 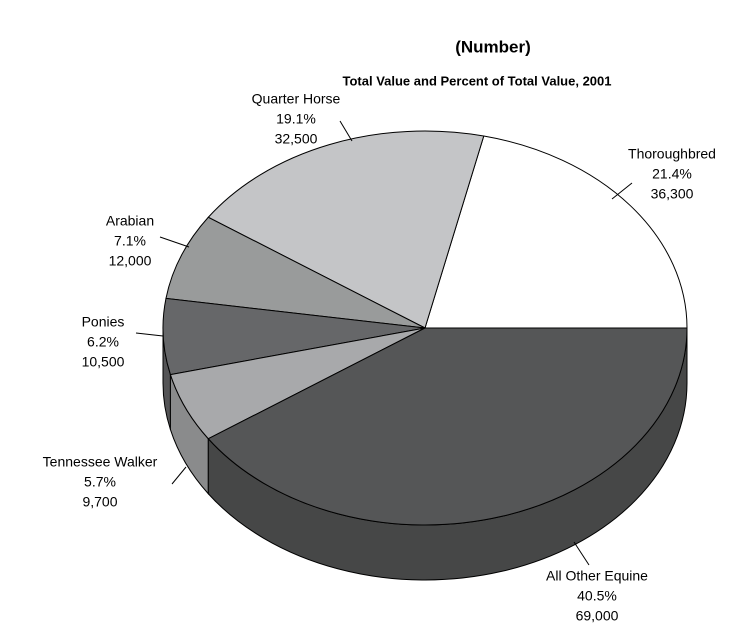 What do you see at coordinates (597, 576) in the screenshot?
I see `slice-label: All Other Equine` at bounding box center [597, 576].